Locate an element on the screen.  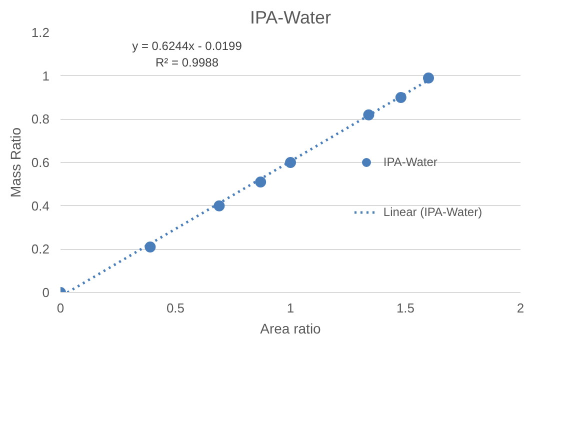
legend-label: Linear (IPA-Water) is located at coordinates (432, 212).